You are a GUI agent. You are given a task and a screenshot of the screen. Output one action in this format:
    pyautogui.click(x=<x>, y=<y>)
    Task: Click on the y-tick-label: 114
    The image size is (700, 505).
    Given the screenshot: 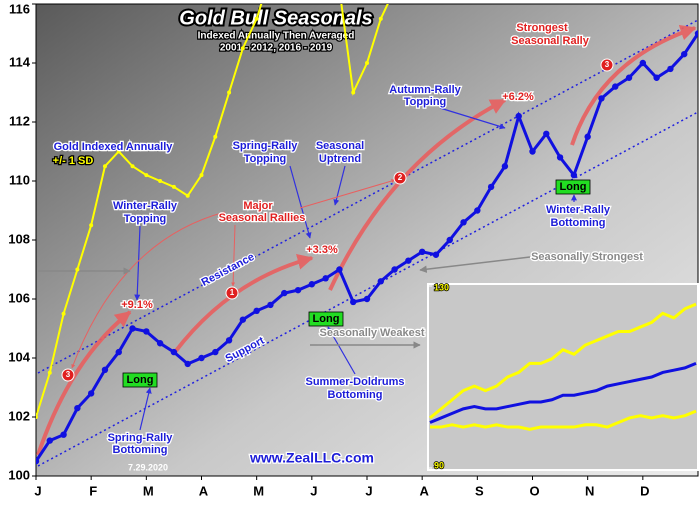 What is the action you would take?
    pyautogui.click(x=20, y=61)
    